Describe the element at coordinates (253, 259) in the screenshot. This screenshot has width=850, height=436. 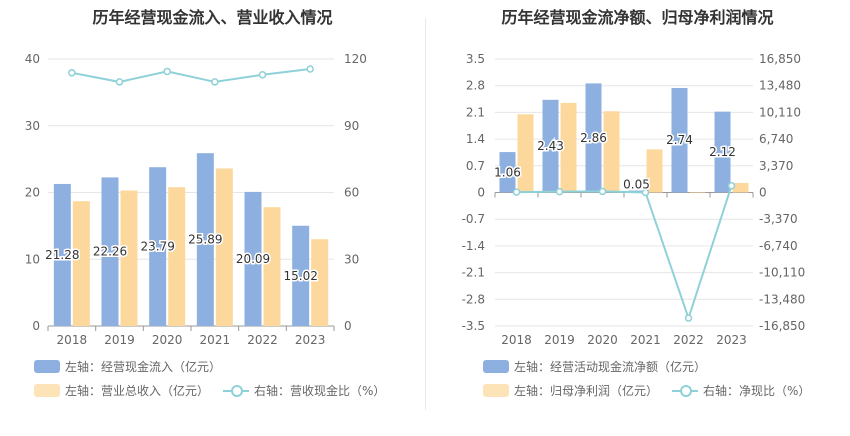
I see `bar-data-label: 20.09` at that location.